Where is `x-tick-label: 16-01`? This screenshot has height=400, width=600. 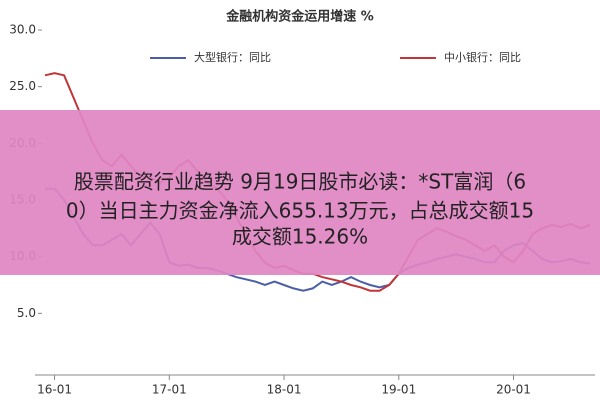 x-tick-label: 16-01 is located at coordinates (54, 390).